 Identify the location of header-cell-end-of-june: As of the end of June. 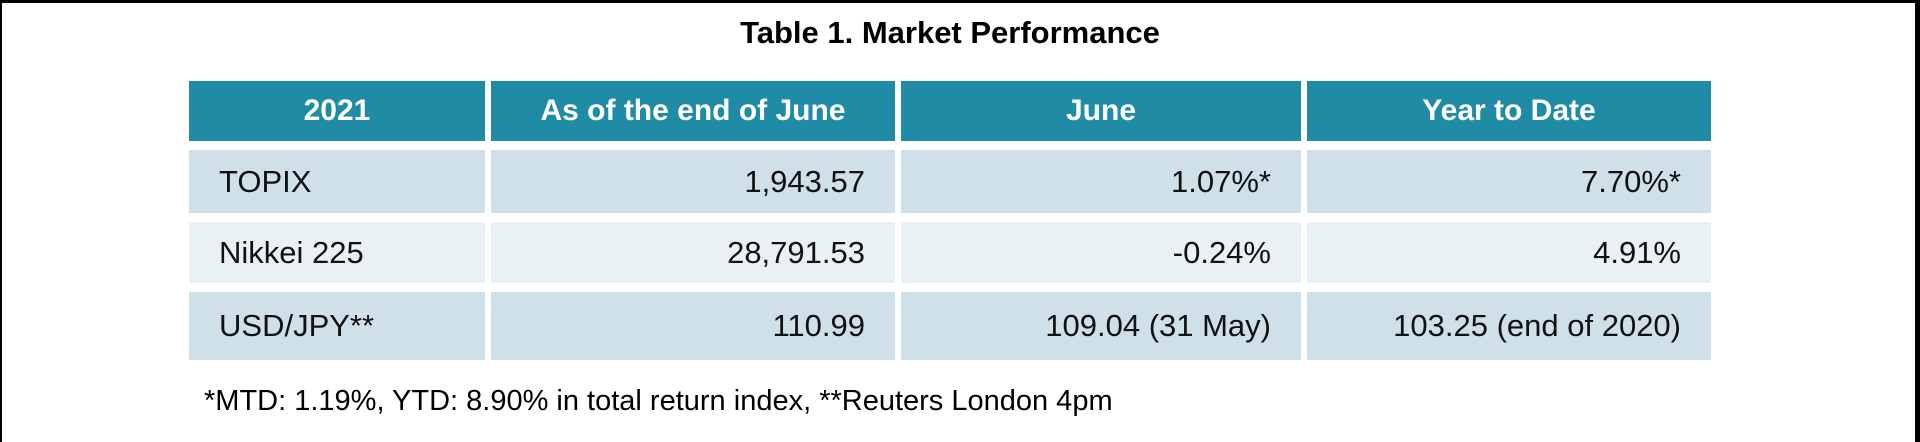
(693, 111).